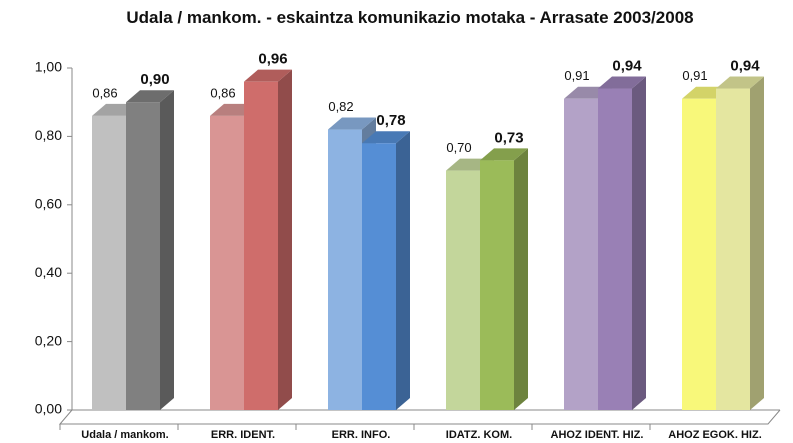 The image size is (793, 443). Describe the element at coordinates (715, 435) in the screenshot. I see `x-tick-label: AHOZ EGOK. HIZ.` at that location.